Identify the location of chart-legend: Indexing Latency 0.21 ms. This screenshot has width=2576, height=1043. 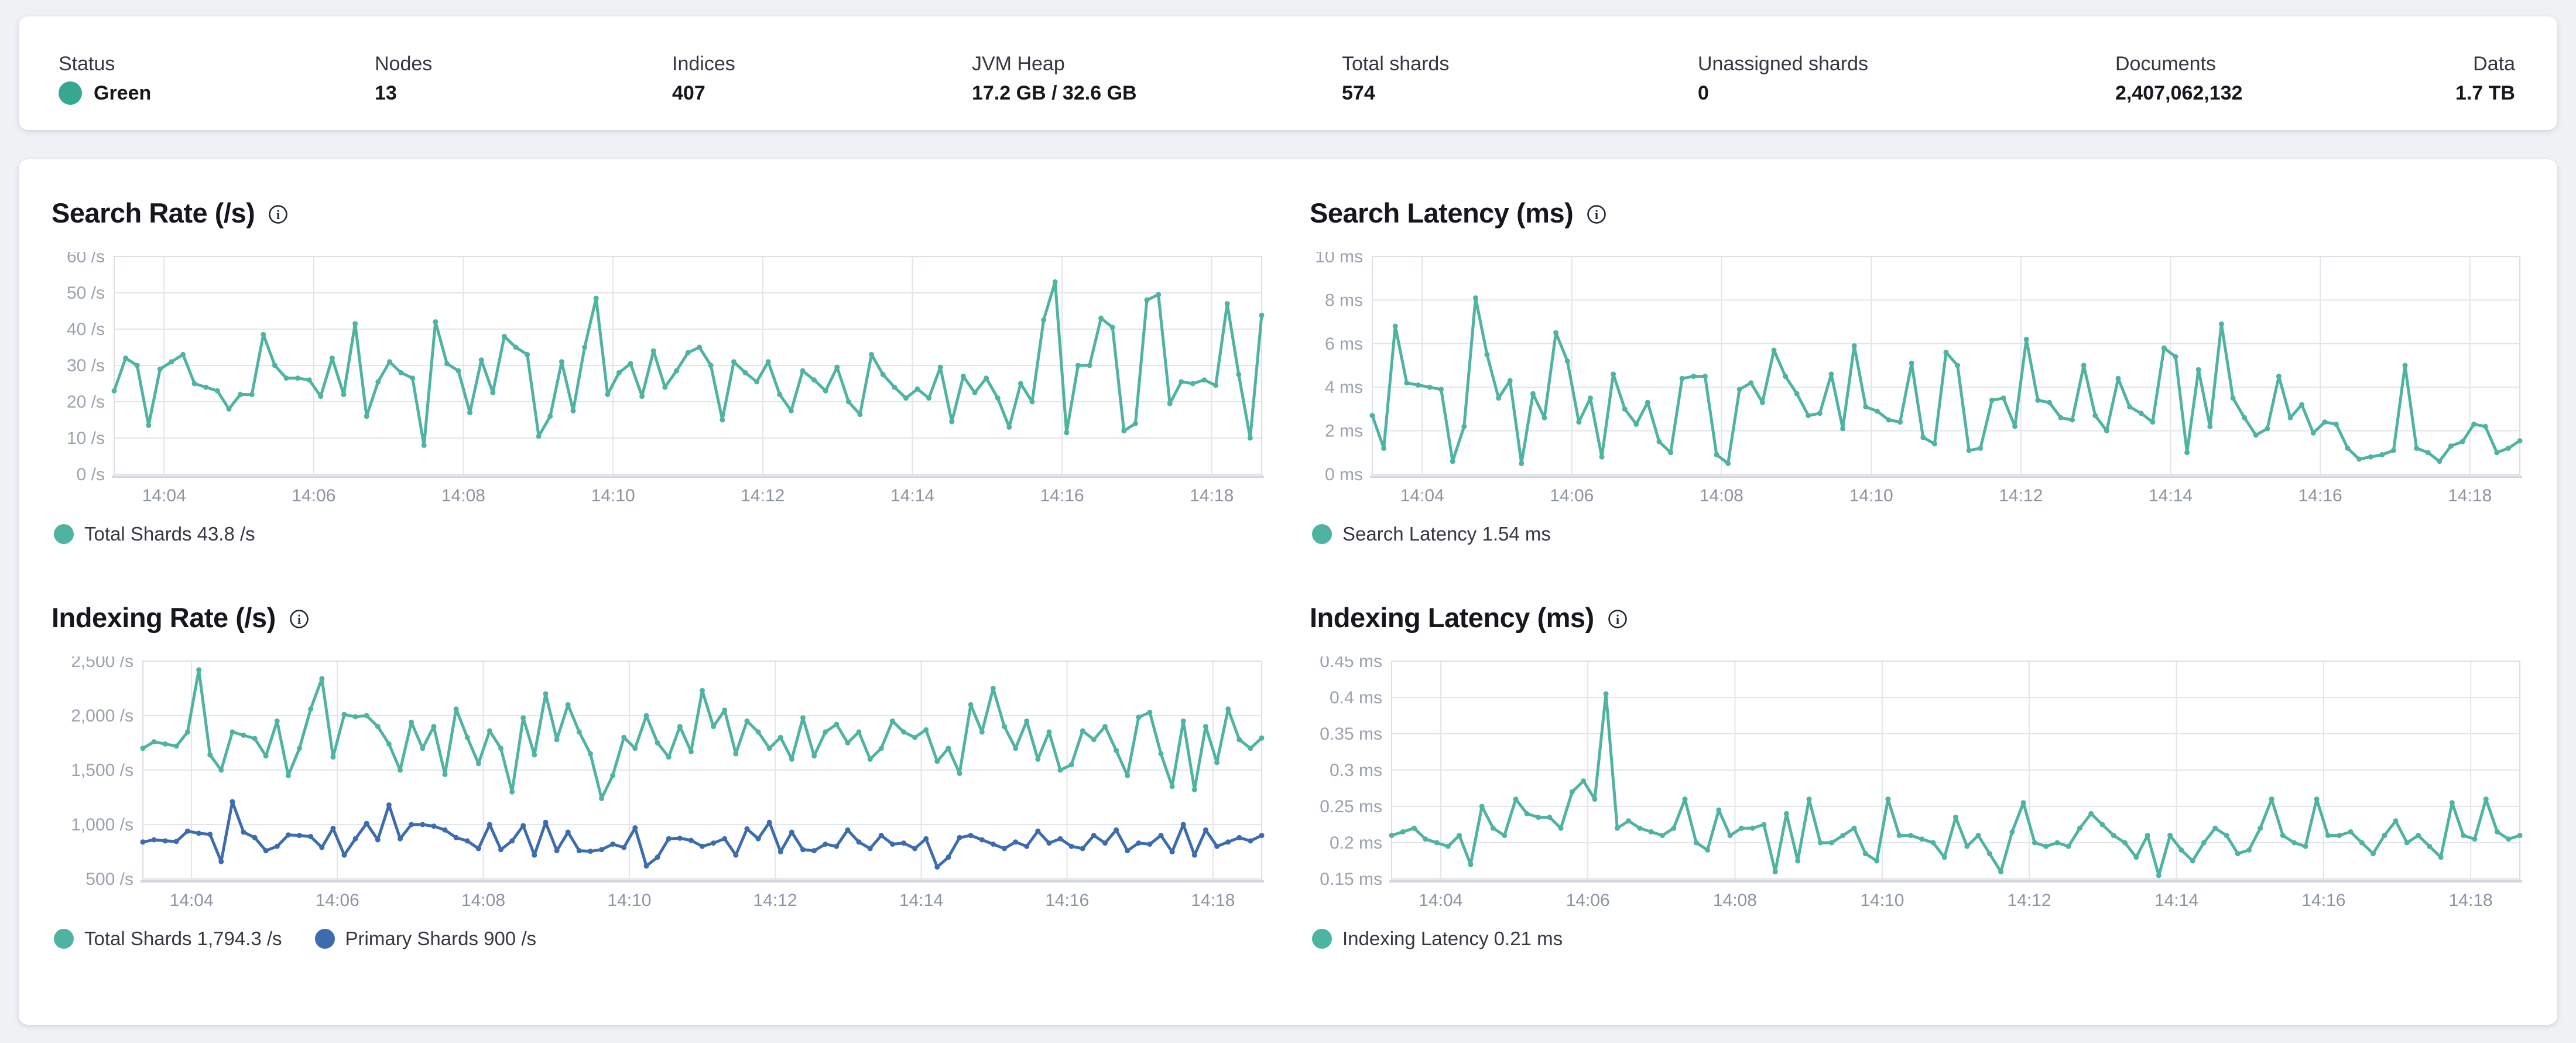
(1918, 939).